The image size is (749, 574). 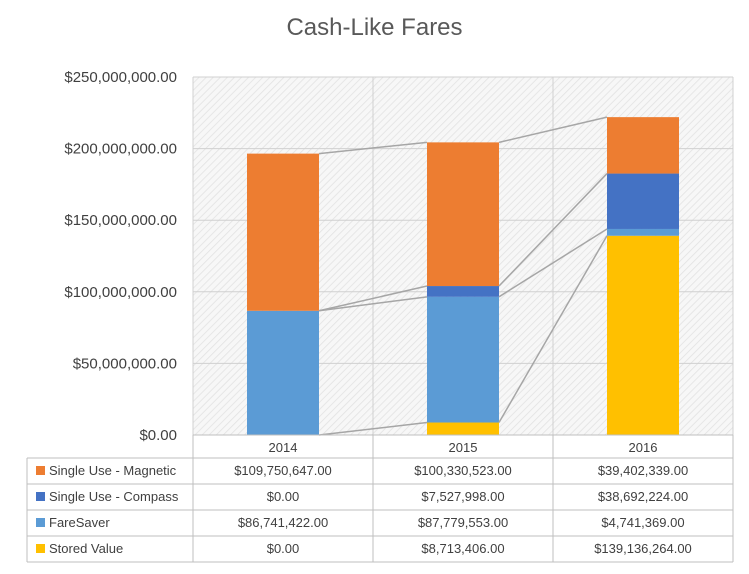 I want to click on y-tick-label: $250,000,000.00, so click(x=120, y=77).